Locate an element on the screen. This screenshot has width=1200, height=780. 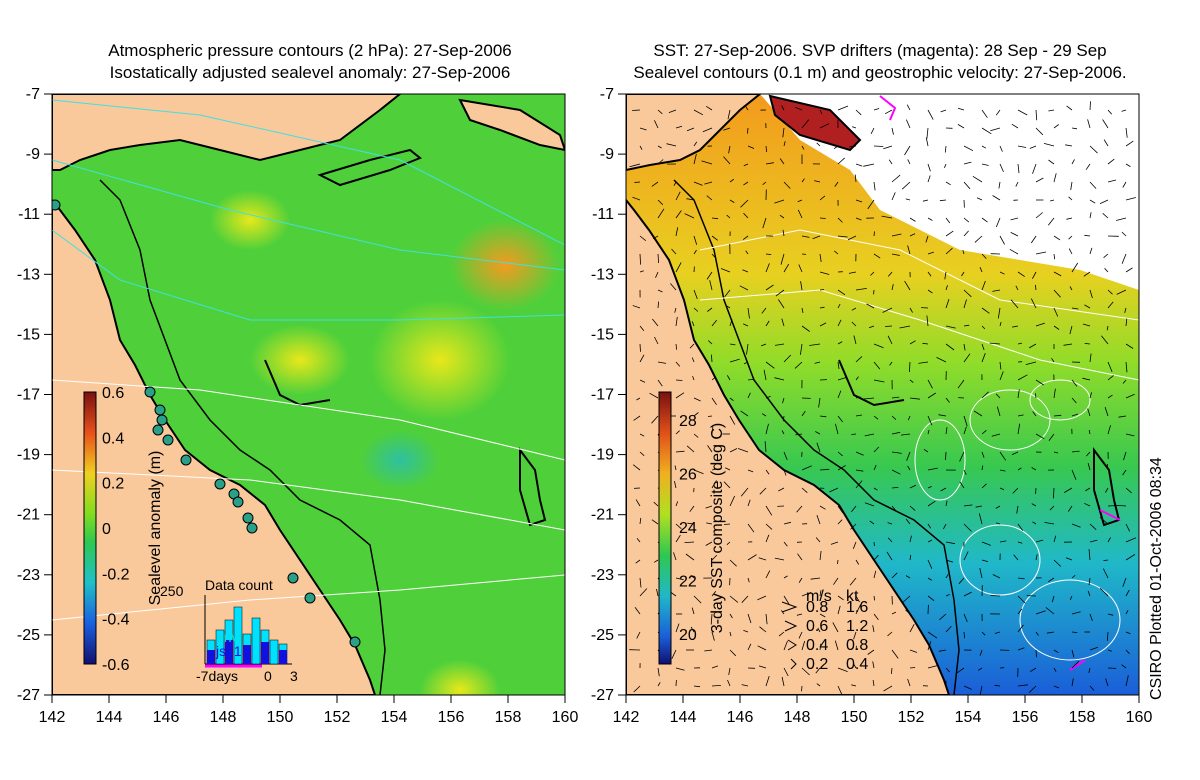
velocity-legend-arrow is located at coordinates (789, 607).